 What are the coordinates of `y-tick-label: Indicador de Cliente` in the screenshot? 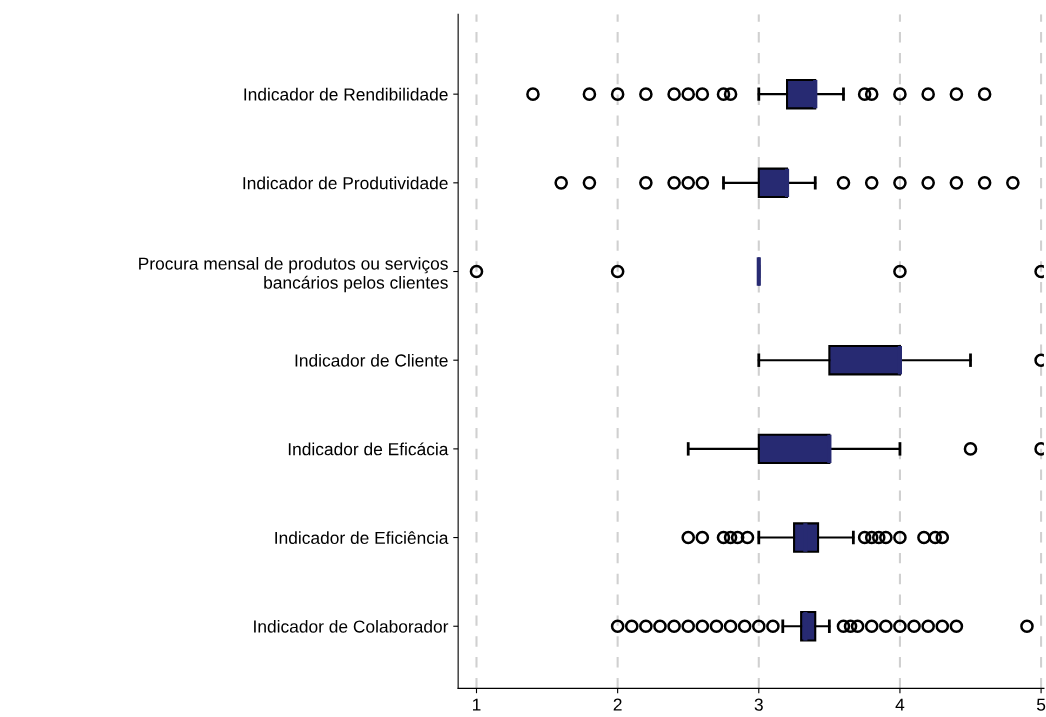 It's located at (371, 360).